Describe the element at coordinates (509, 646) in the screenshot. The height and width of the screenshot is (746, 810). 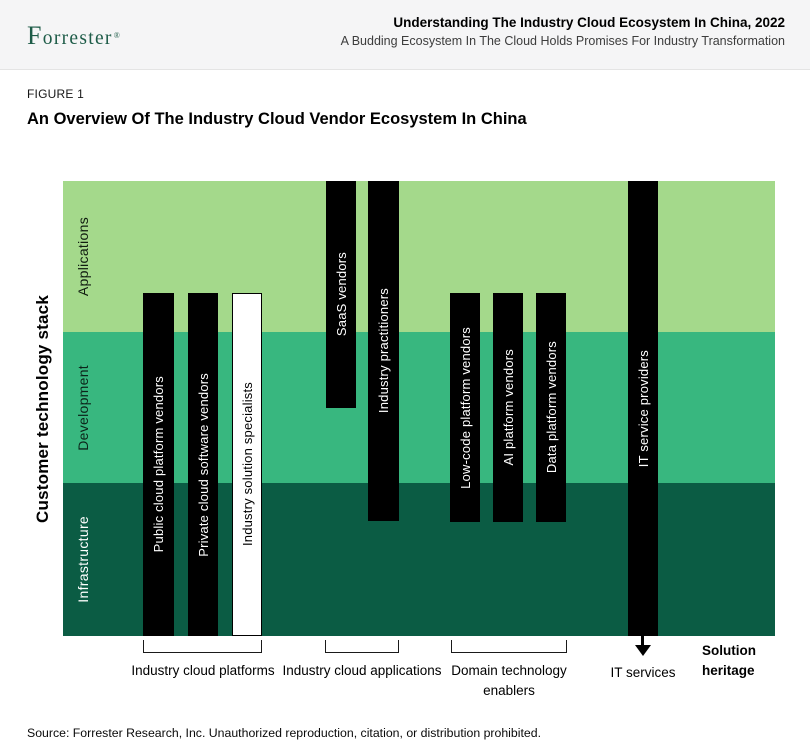
I see `group-bracket-domain-technology-enablers` at that location.